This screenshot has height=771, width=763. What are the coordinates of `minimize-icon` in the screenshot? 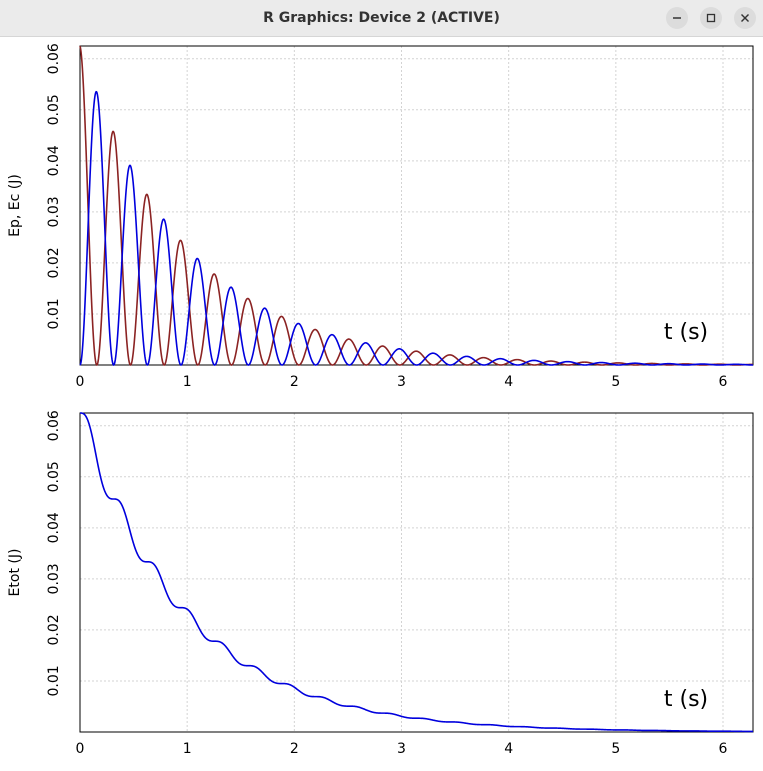 It's located at (677, 18).